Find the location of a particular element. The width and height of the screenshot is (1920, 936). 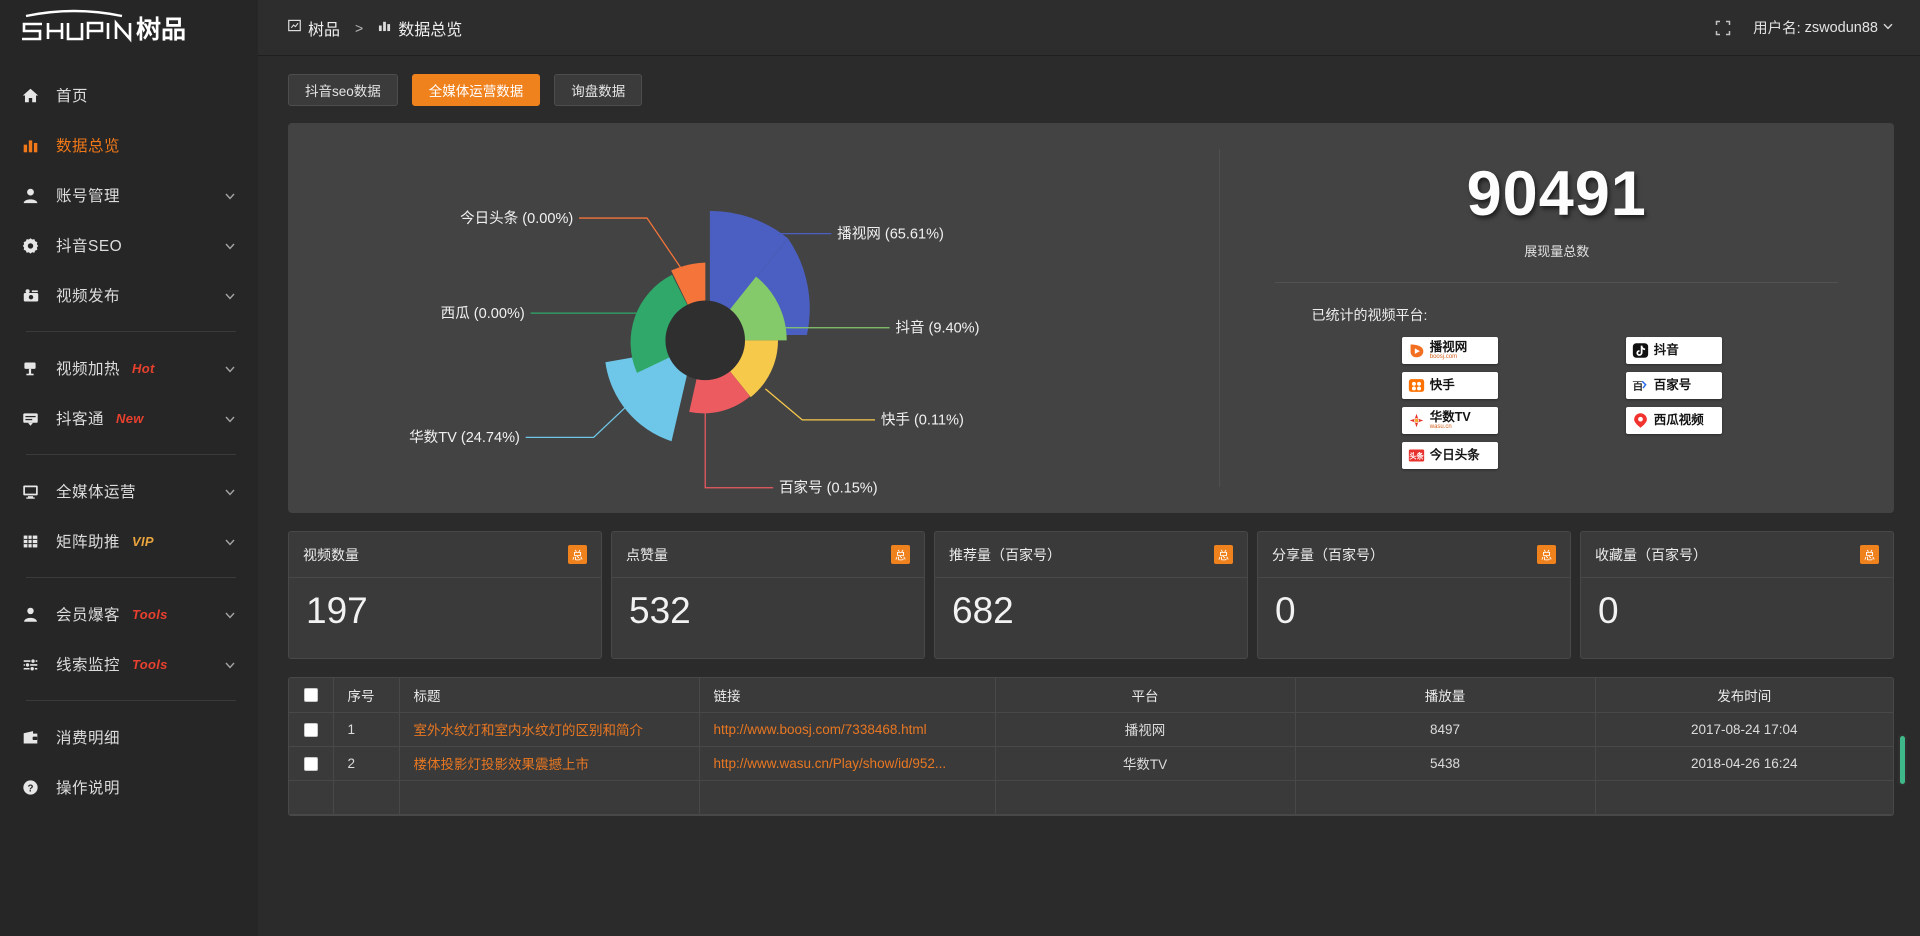

sidebar-item-matrix-boost: 矩阵助推 VIP is located at coordinates (129, 541).